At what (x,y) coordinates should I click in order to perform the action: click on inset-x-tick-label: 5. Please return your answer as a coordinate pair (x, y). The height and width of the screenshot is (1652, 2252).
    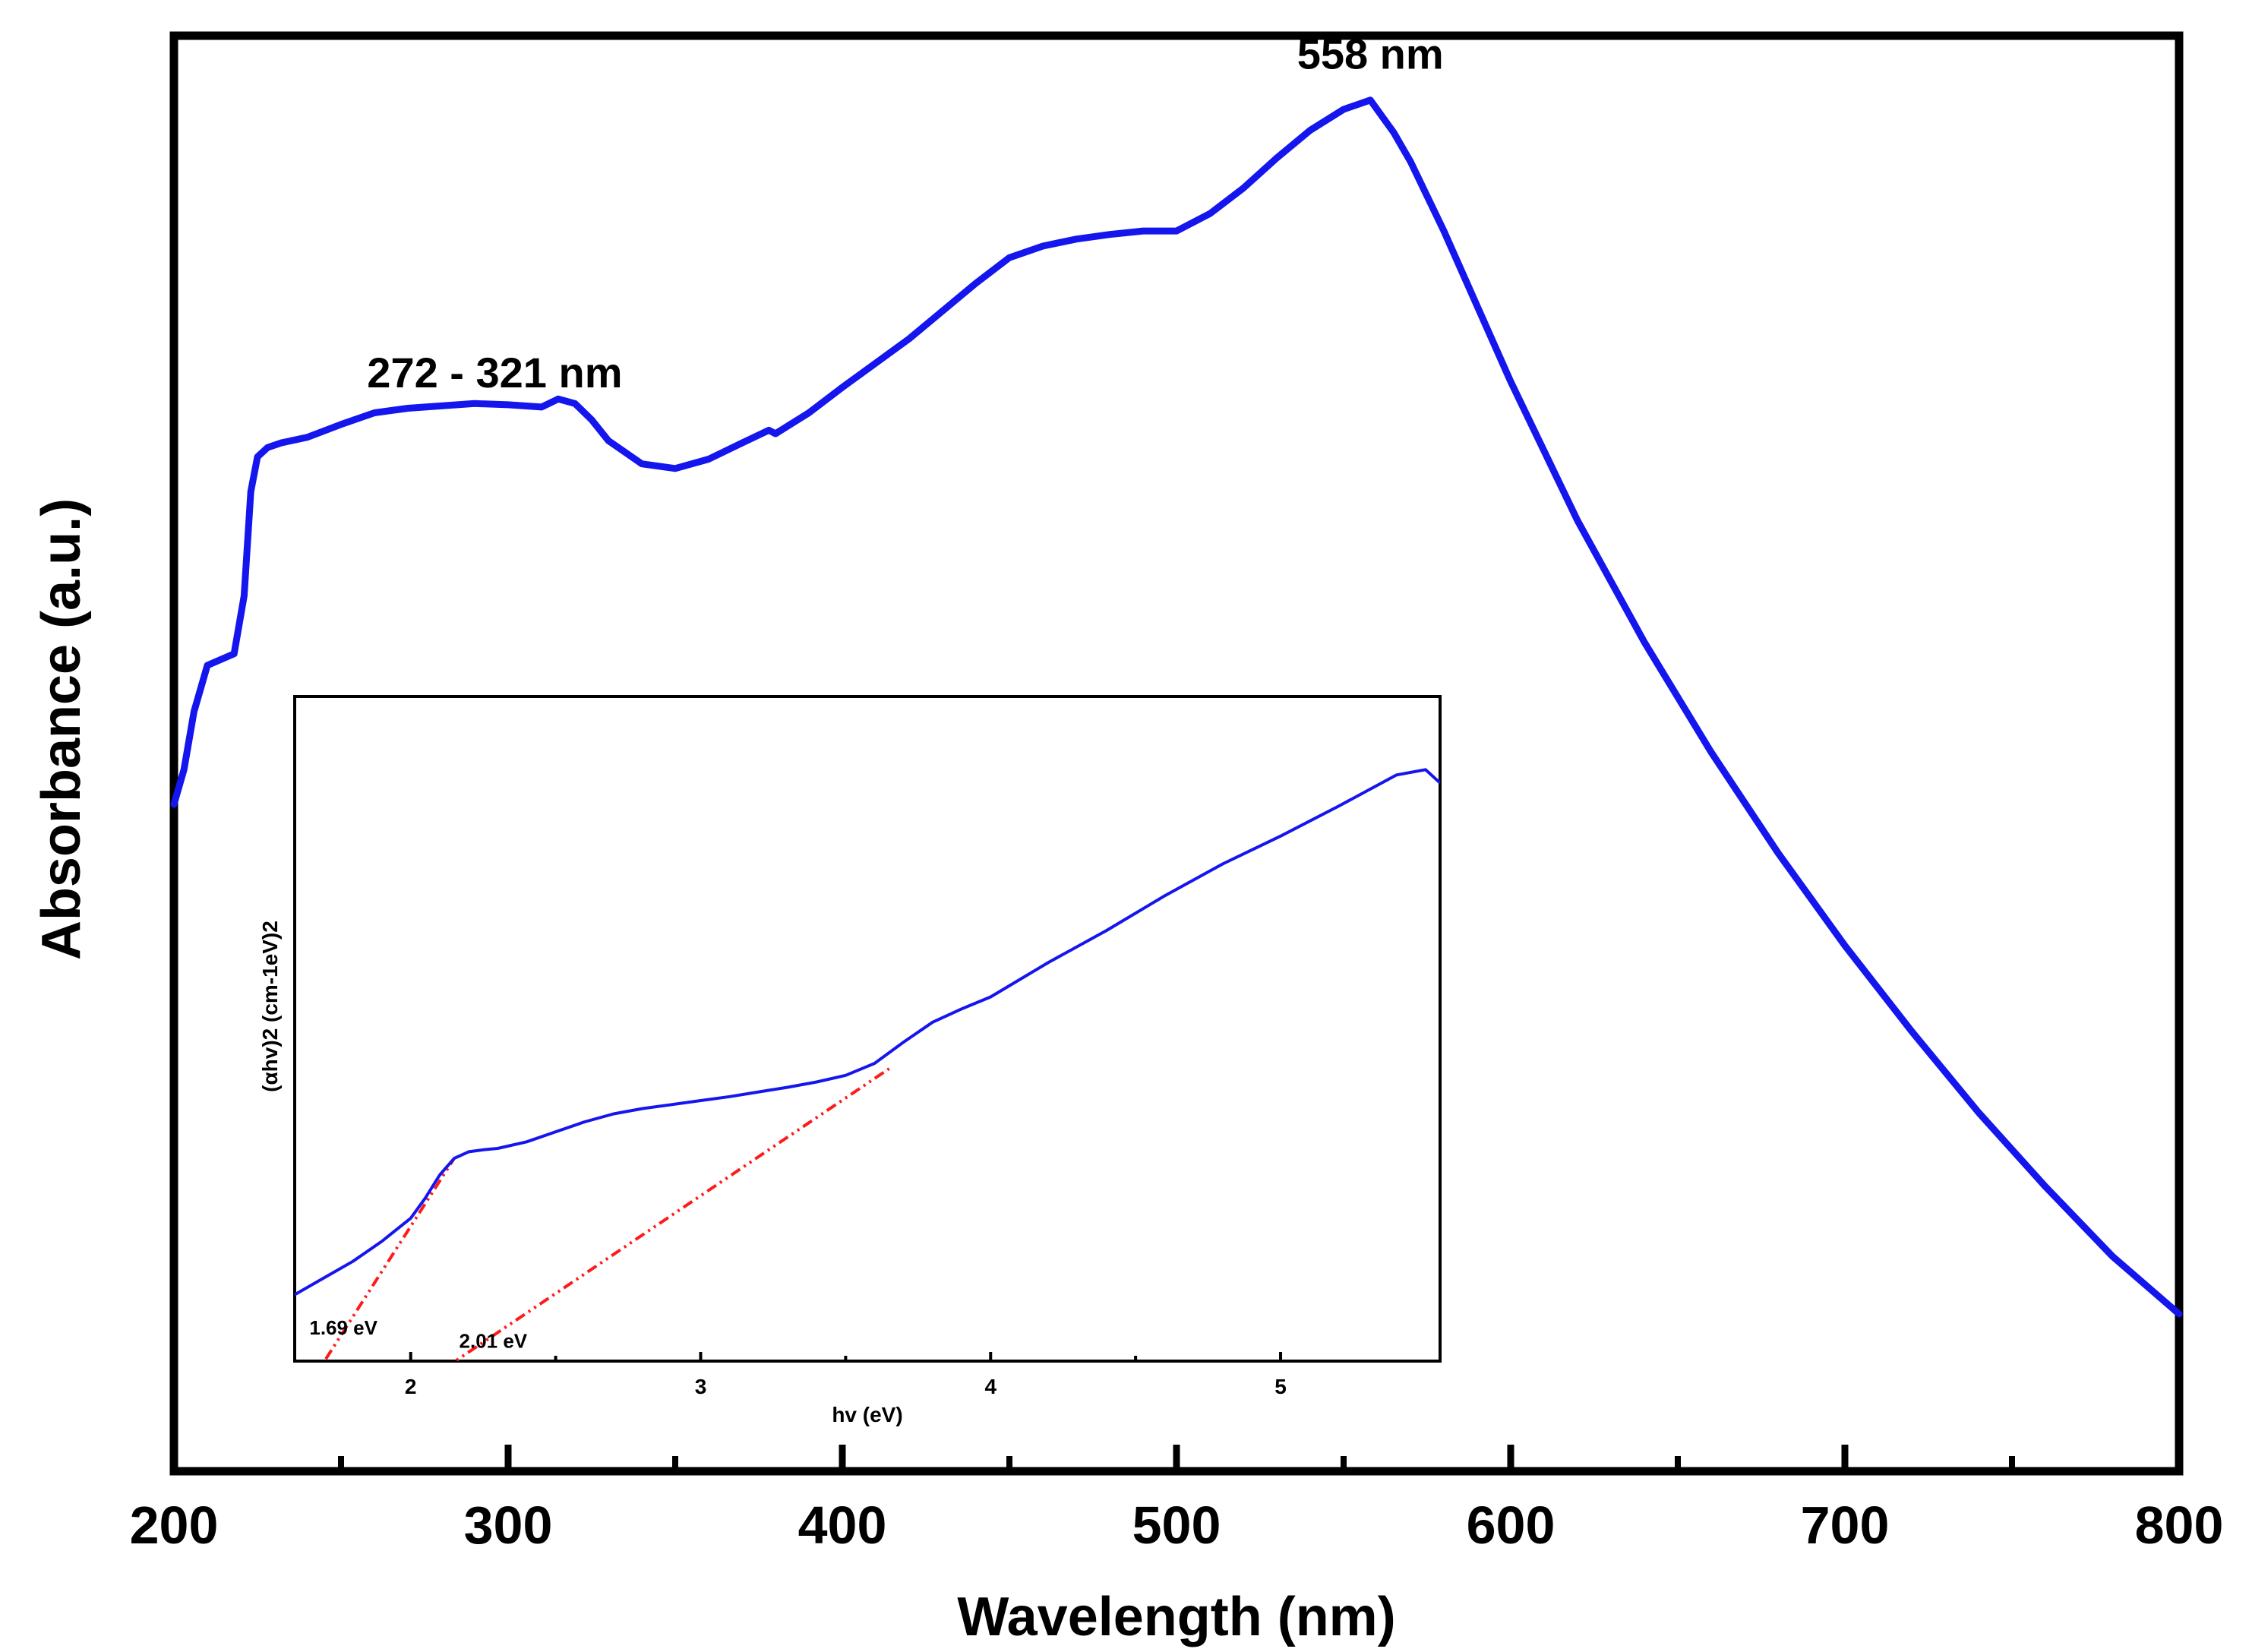
    Looking at the image, I should click on (1280, 1386).